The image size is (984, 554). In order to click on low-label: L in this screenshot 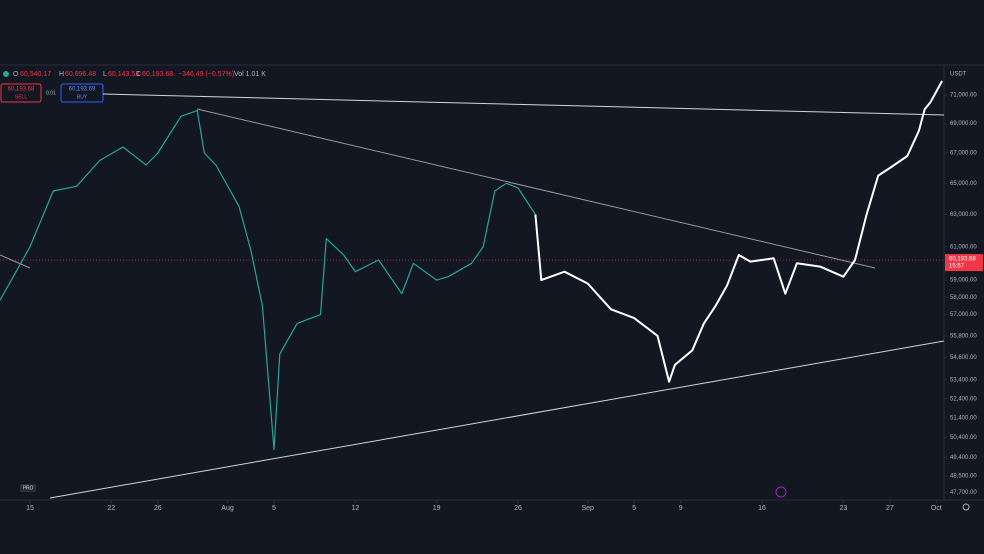, I will do `click(105, 74)`.